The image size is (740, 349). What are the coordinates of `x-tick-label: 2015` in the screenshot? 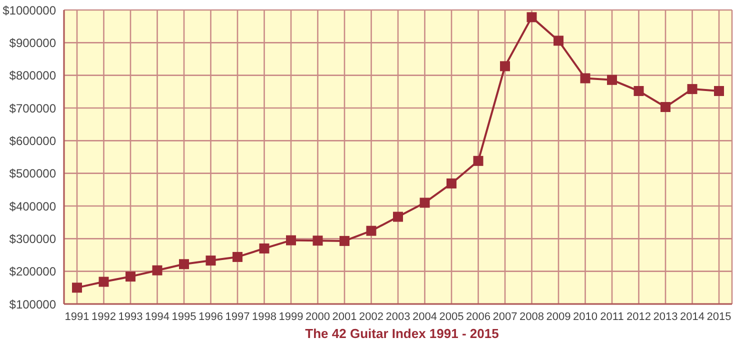 It's located at (719, 316).